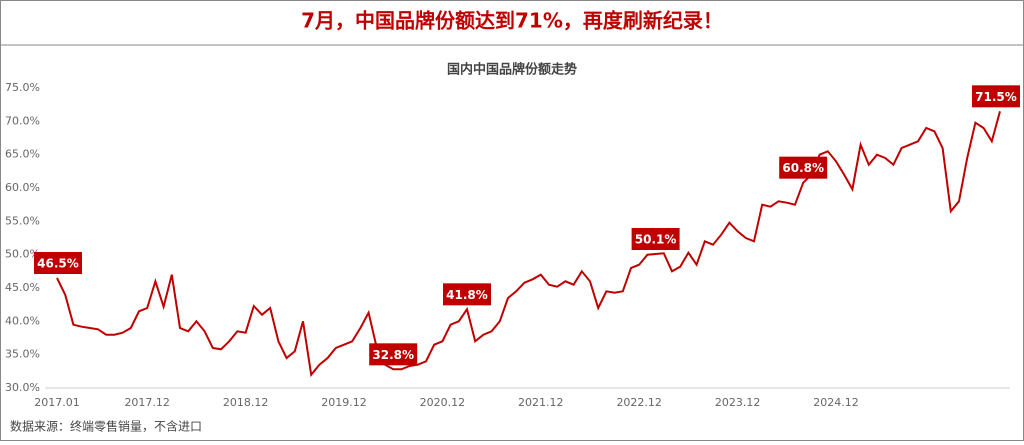  Describe the element at coordinates (246, 402) in the screenshot. I see `x-tick-label: 2018.12` at that location.